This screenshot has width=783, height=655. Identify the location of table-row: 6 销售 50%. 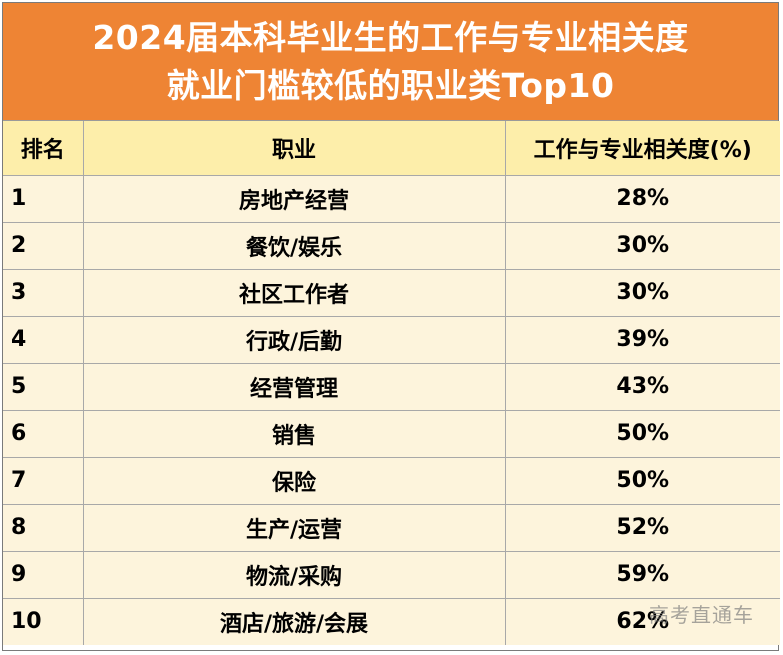
(391, 433).